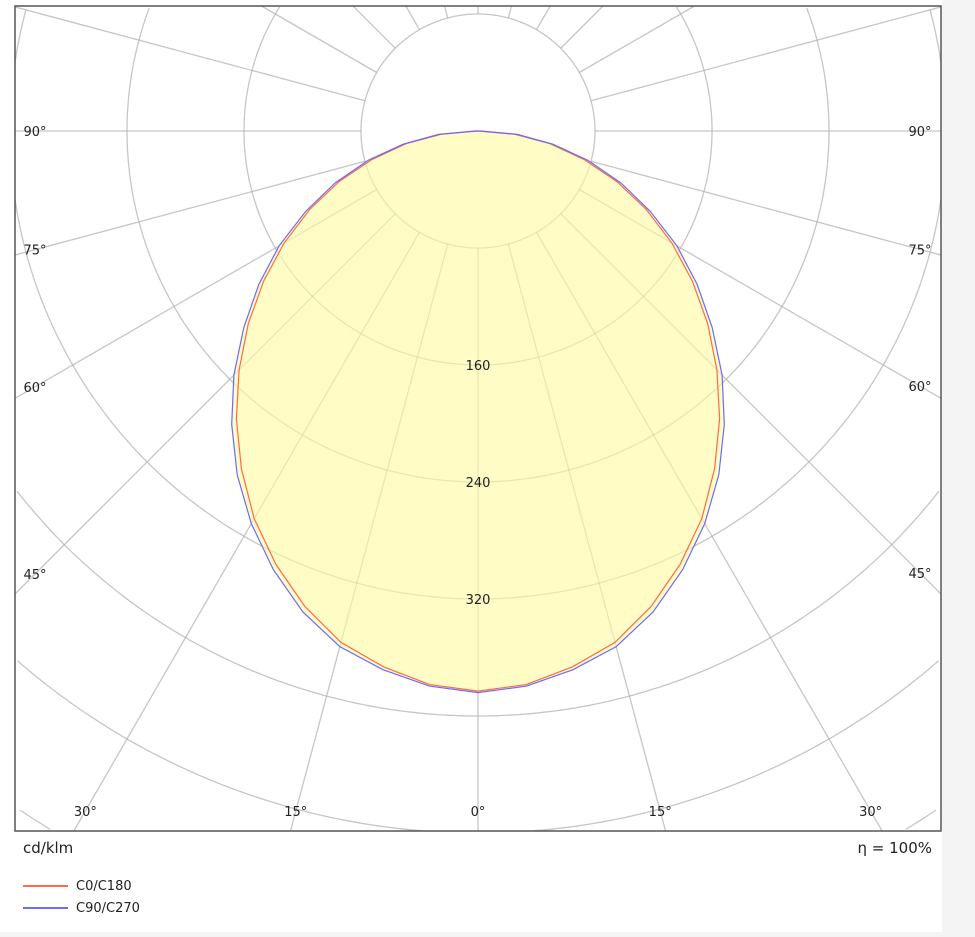  I want to click on unit-label: cd/klm, so click(48, 848).